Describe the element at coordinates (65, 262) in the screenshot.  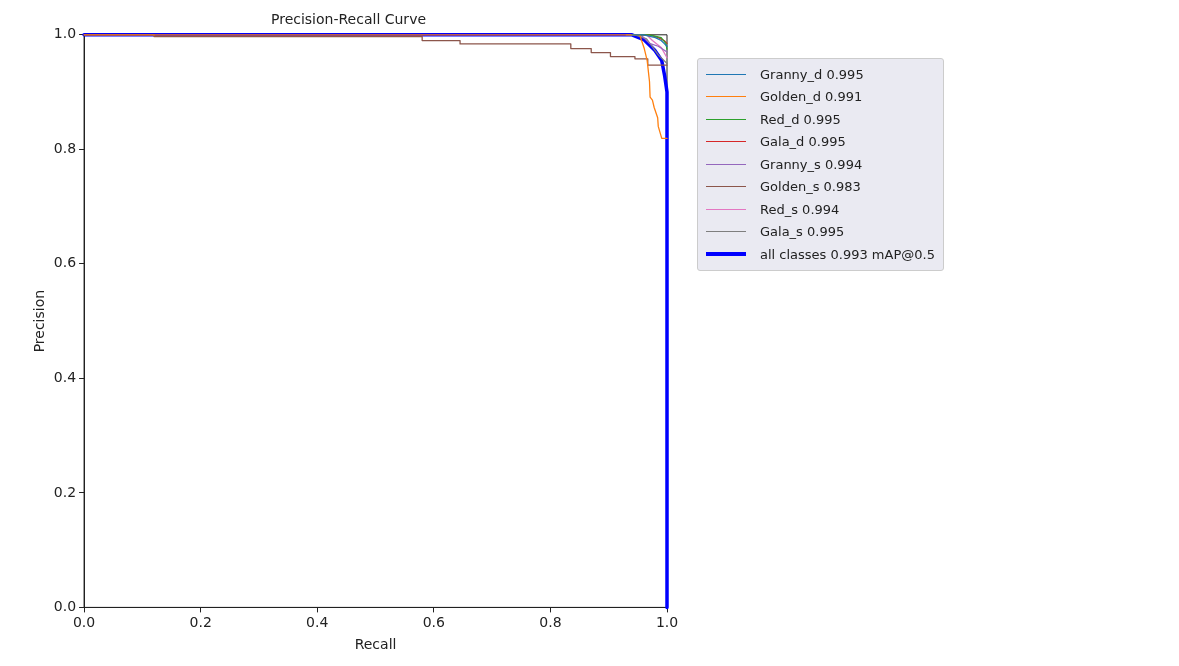
I see `y-tick-label: 0.6` at that location.